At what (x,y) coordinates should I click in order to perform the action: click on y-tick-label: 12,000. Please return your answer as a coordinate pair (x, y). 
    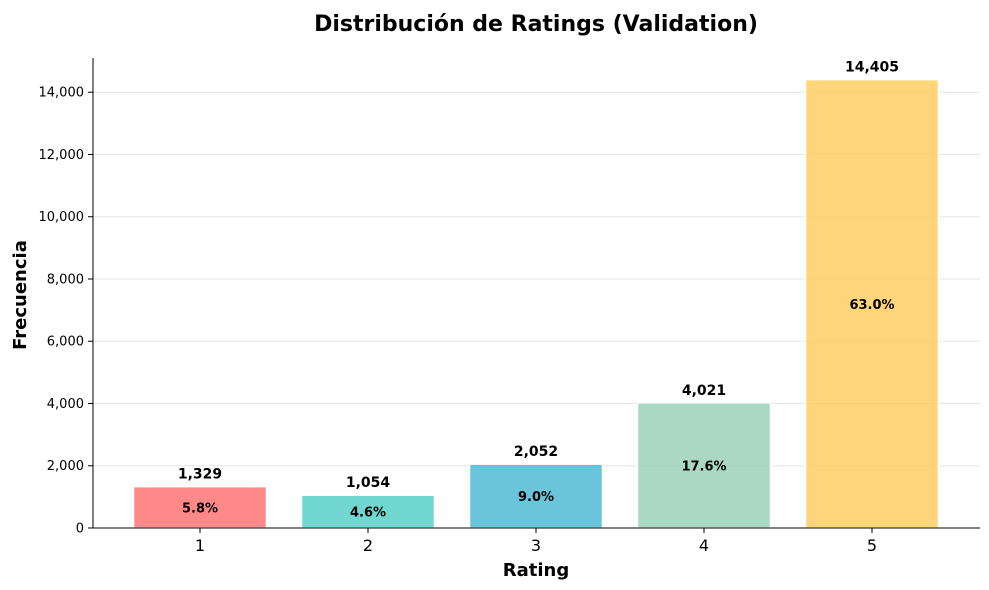
    Looking at the image, I should click on (62, 155).